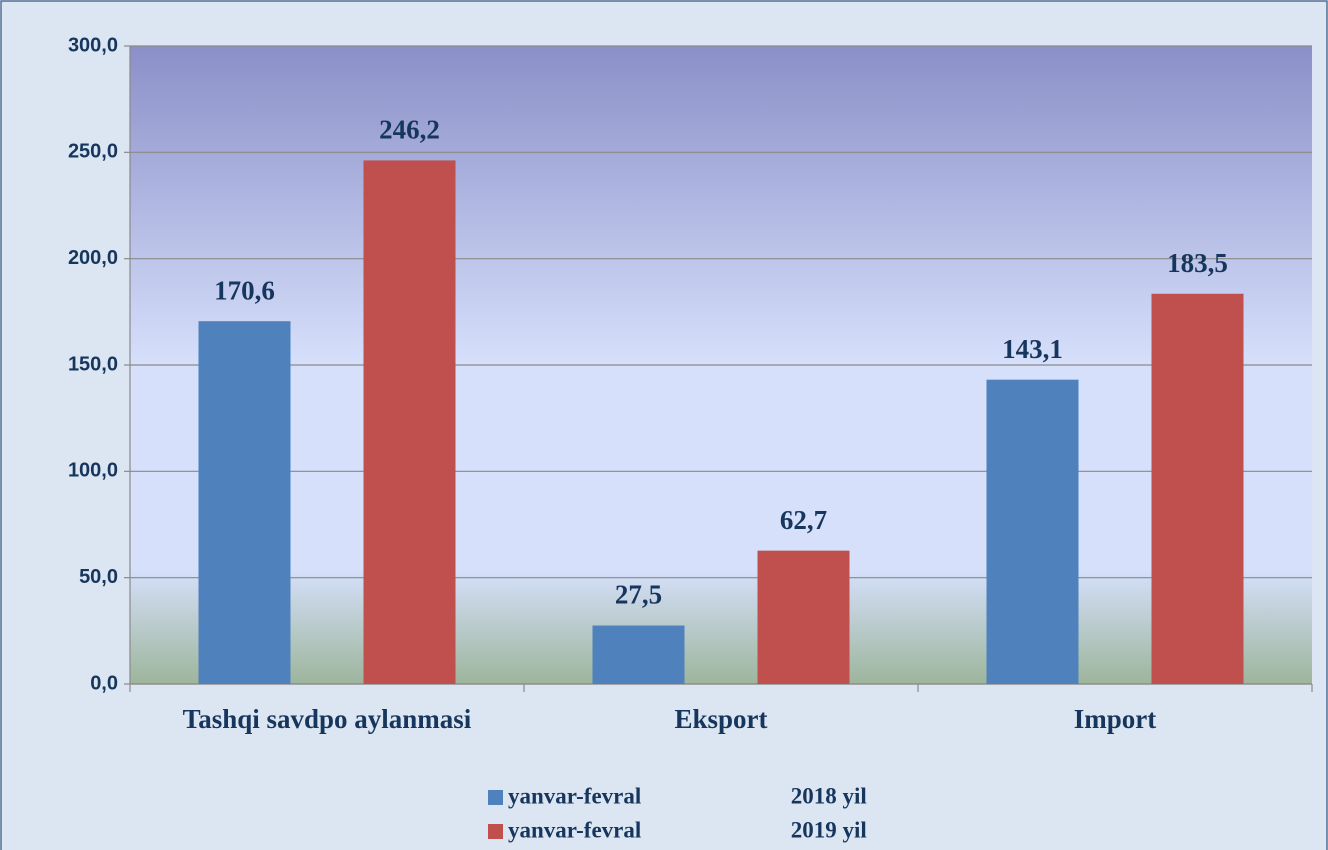 This screenshot has width=1328, height=850. What do you see at coordinates (1032, 349) in the screenshot?
I see `data-label: 143,1` at bounding box center [1032, 349].